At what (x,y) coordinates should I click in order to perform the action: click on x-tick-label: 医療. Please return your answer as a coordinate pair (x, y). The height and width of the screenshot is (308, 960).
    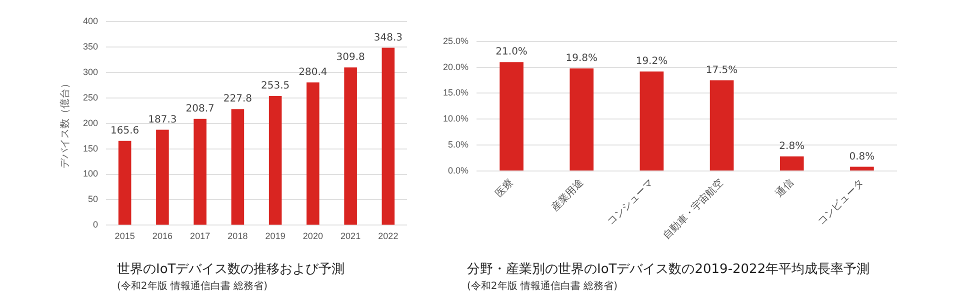
    Looking at the image, I should click on (504, 188).